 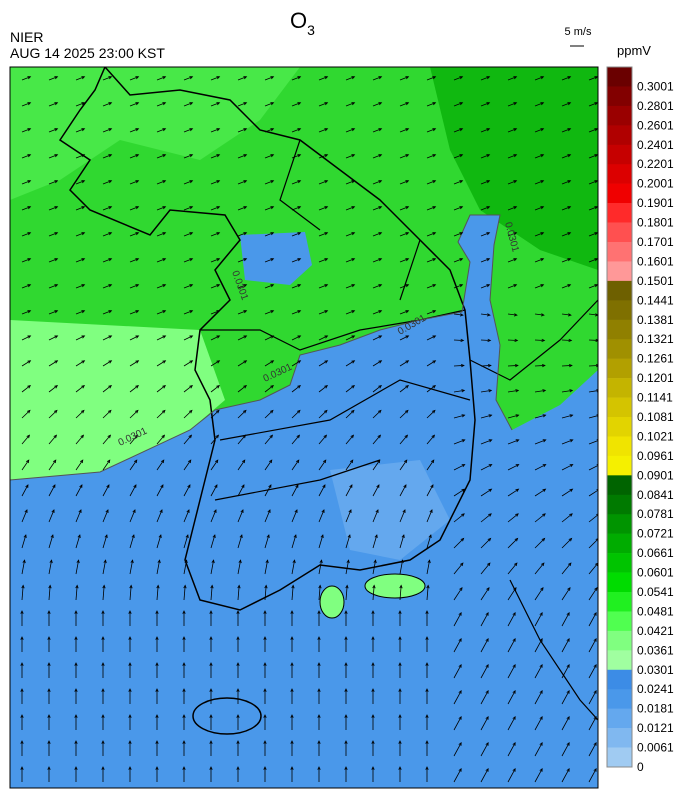 What do you see at coordinates (655, 203) in the screenshot?
I see `colorbar-label: 0.1901` at bounding box center [655, 203].